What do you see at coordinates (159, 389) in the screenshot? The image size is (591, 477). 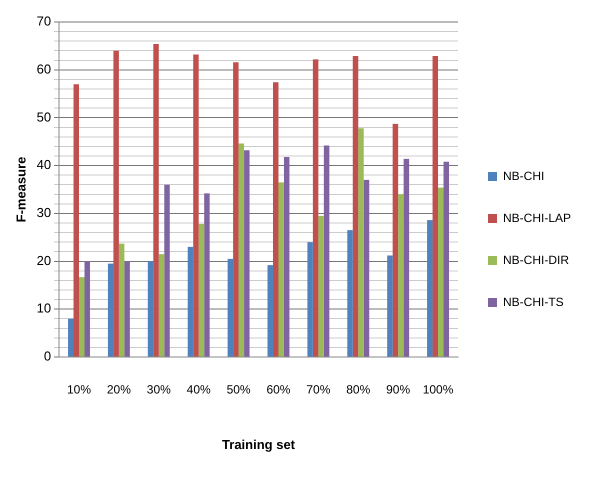 I see `x-tick-label: 30%` at bounding box center [159, 389].